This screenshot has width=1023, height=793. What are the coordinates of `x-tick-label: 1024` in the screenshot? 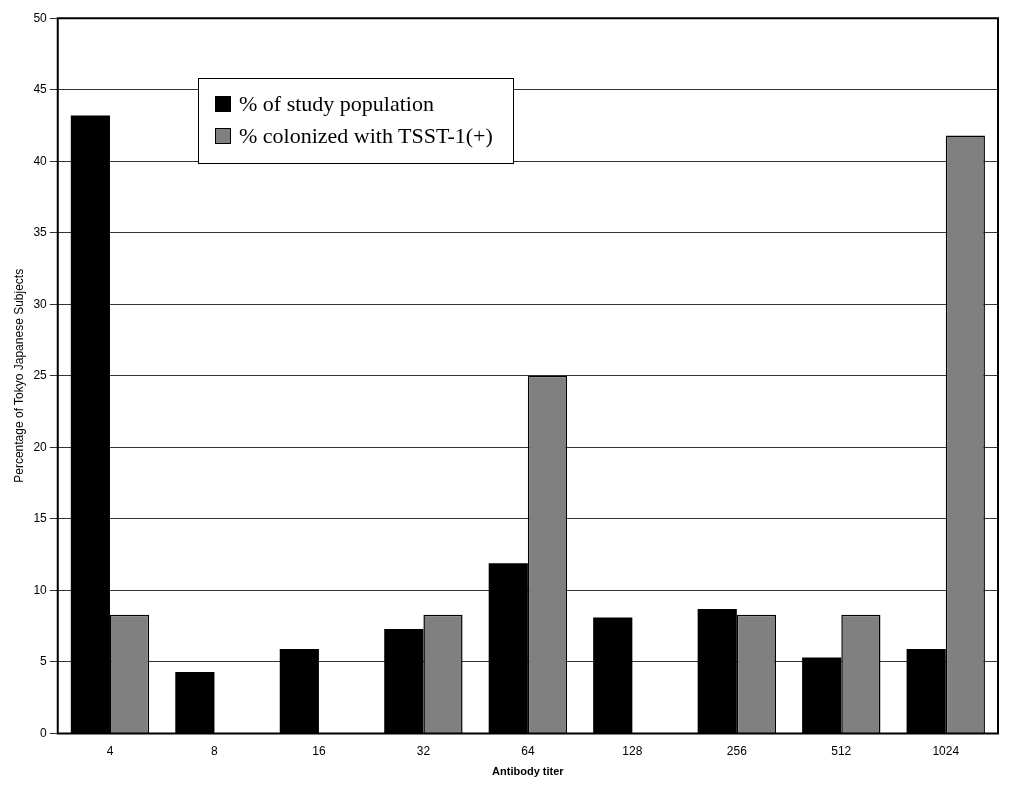 It's located at (946, 750).